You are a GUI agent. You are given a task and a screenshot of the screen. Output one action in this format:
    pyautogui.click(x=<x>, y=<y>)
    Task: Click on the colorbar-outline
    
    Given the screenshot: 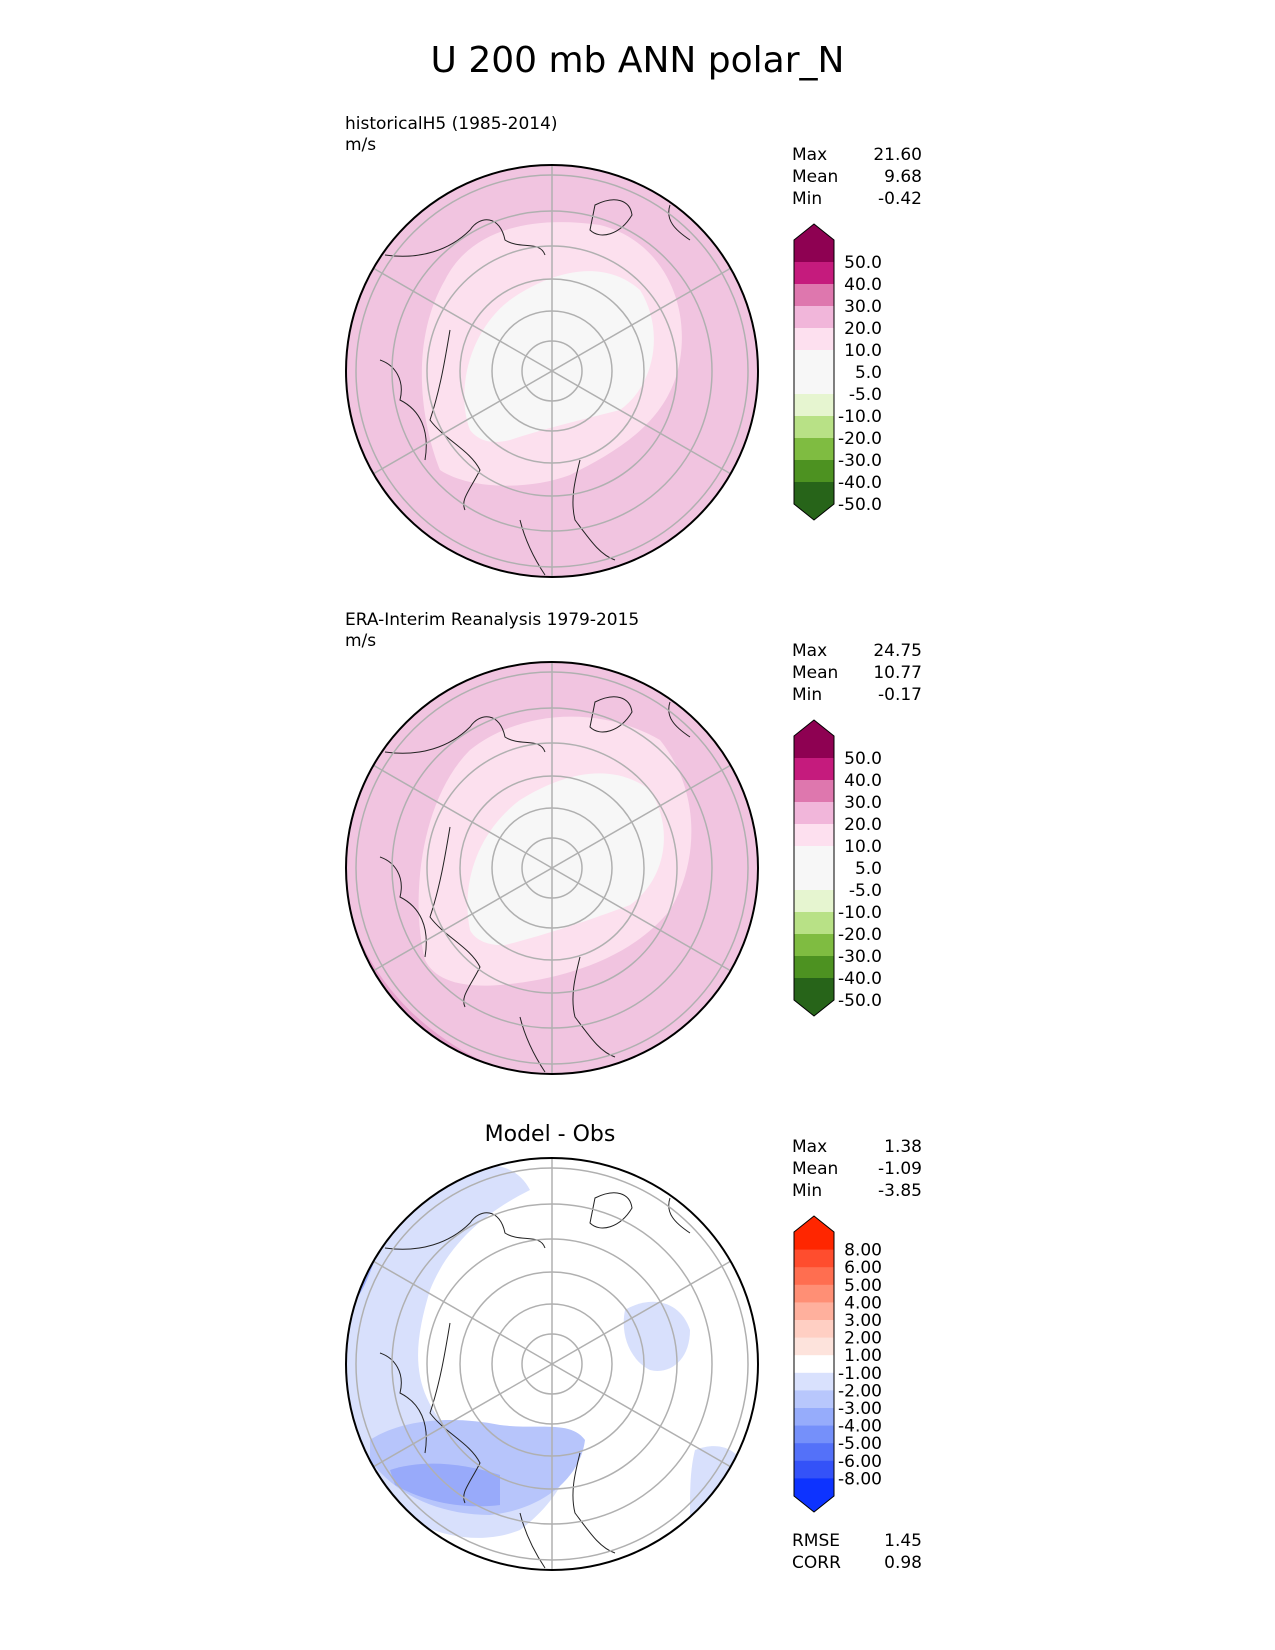 What is the action you would take?
    pyautogui.click(x=814, y=868)
    